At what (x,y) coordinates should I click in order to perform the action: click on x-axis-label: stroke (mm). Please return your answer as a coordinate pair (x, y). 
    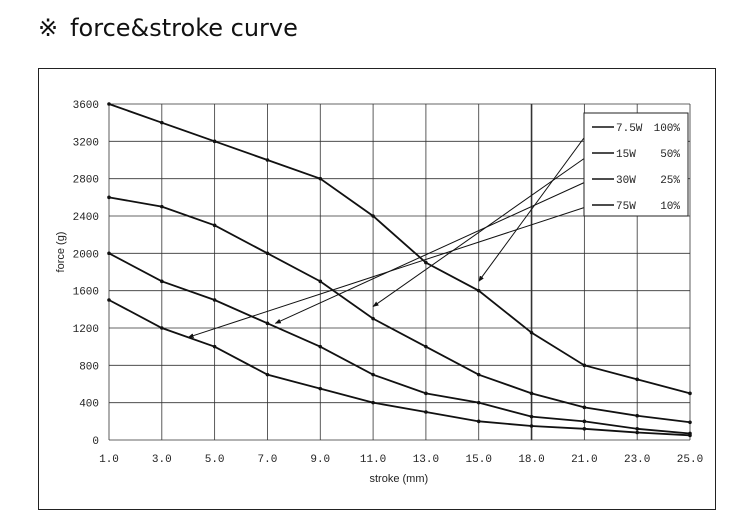
    Looking at the image, I should click on (399, 479).